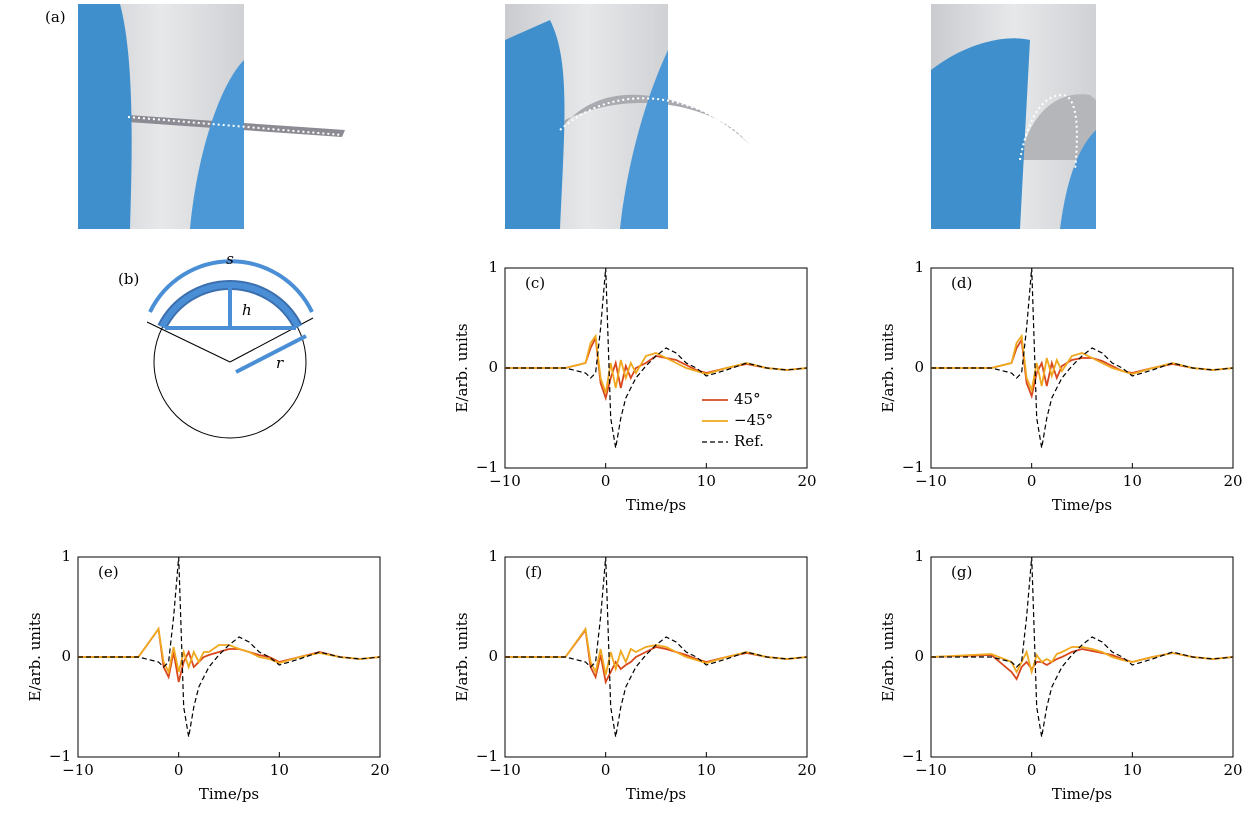 The height and width of the screenshot is (820, 1257). Describe the element at coordinates (535, 283) in the screenshot. I see `panel-label: (c)` at that location.